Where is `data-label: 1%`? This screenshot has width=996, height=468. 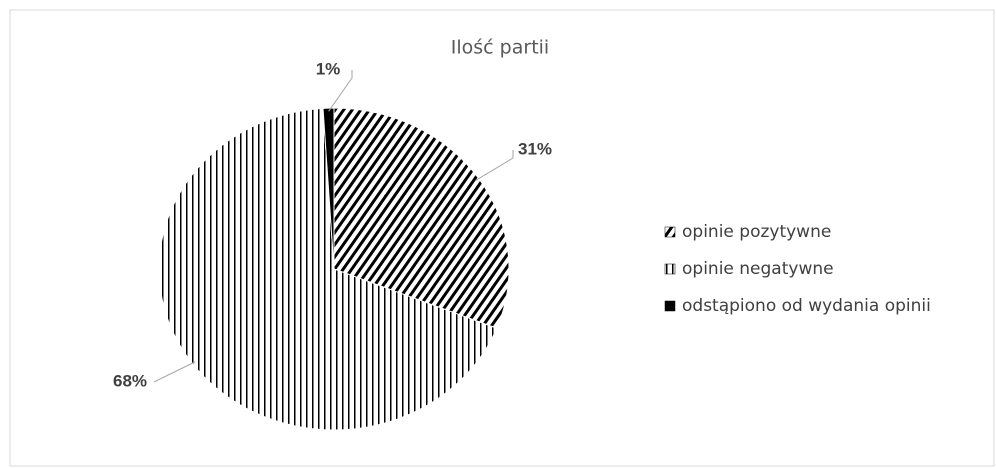 data-label: 1% is located at coordinates (328, 68).